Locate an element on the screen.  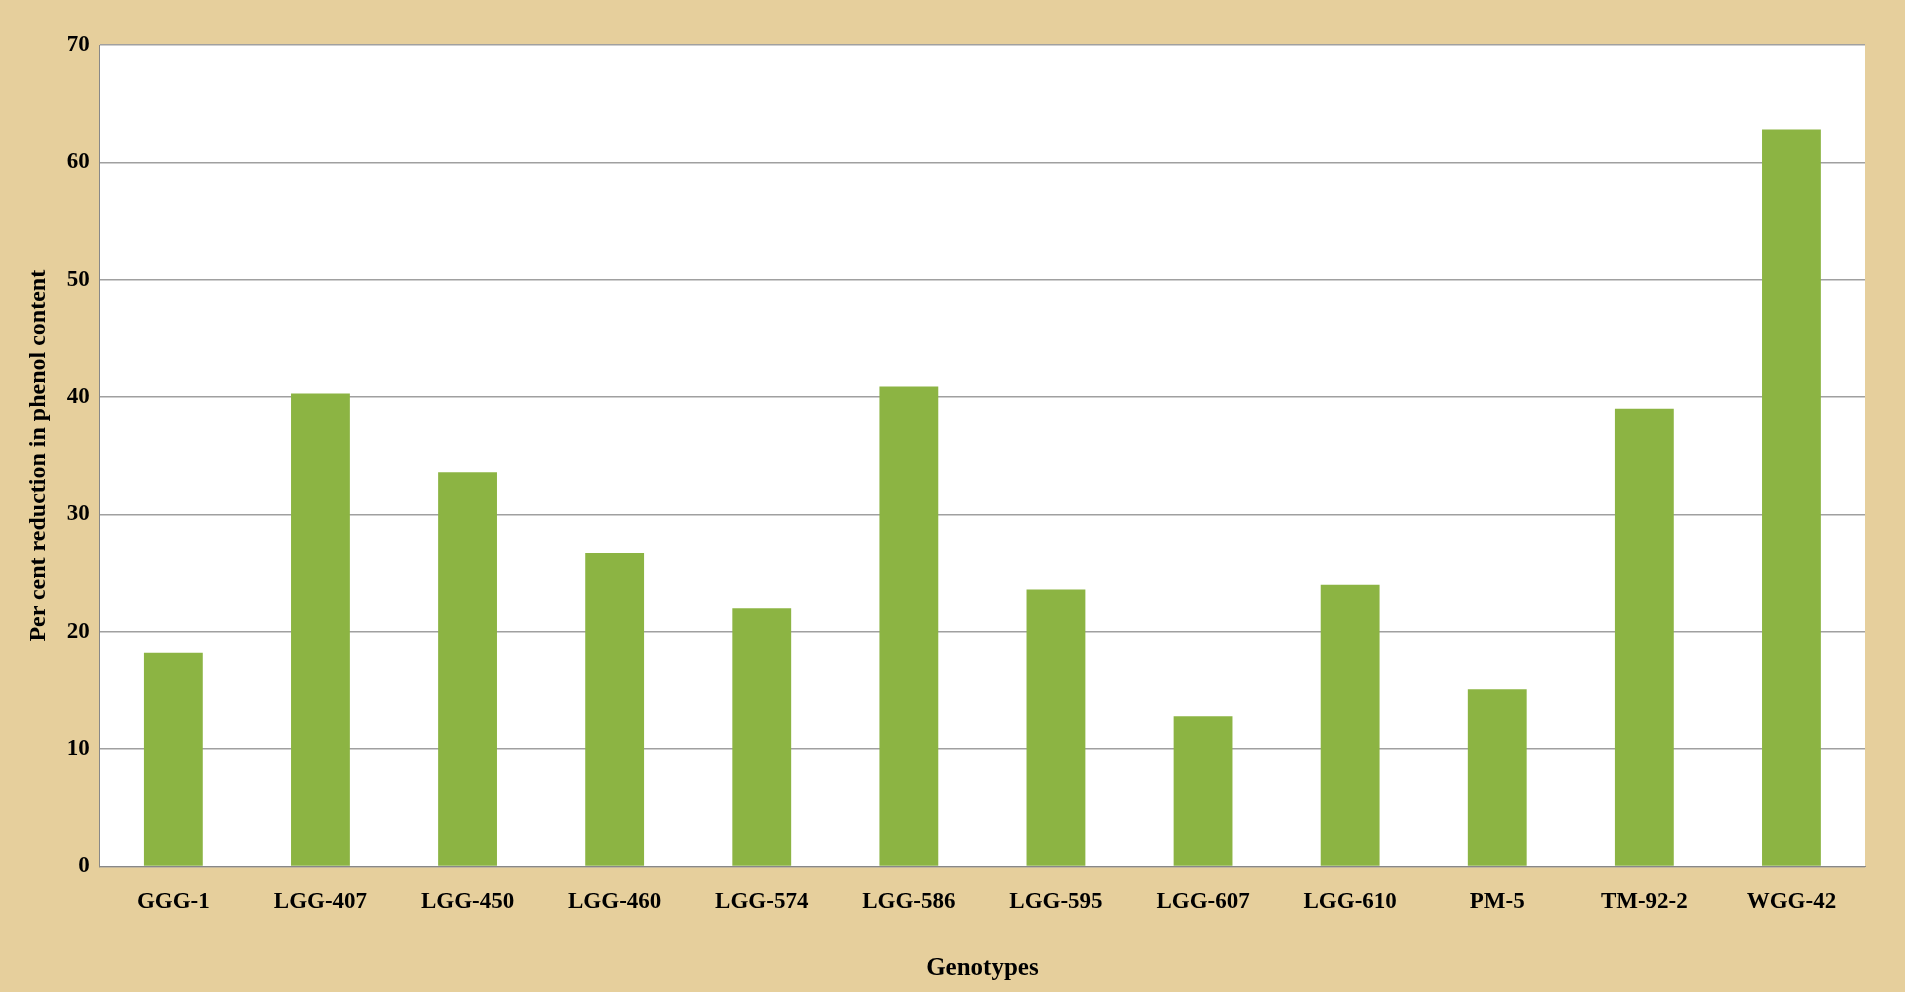
y-tick-label: 40 is located at coordinates (78, 395).